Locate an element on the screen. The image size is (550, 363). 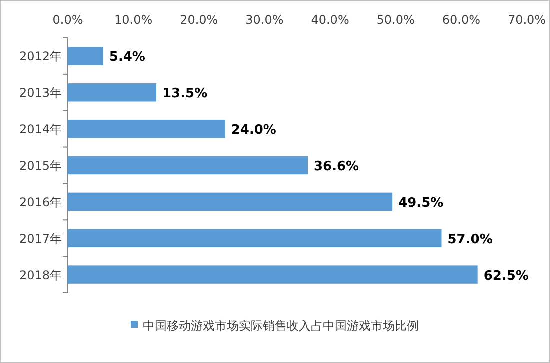
data-label: 36.6% is located at coordinates (337, 167).